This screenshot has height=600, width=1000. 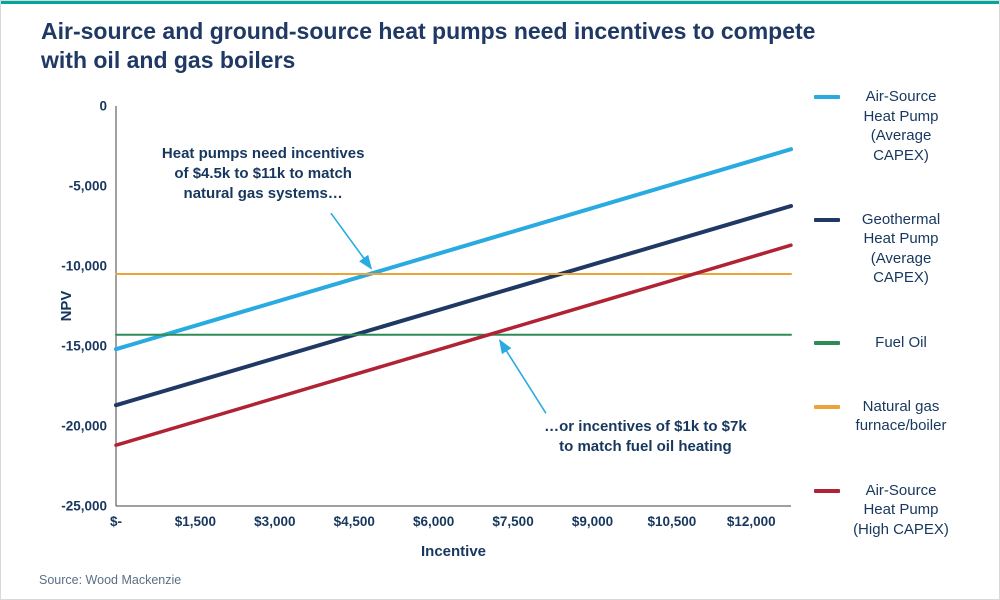 I want to click on x-tick-label: $6,000, so click(x=433, y=521).